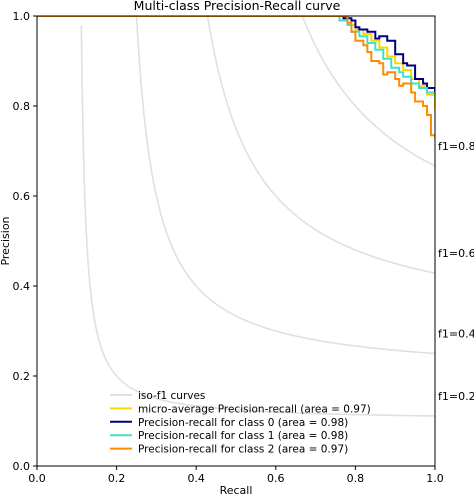 The image size is (474, 496). I want to click on x-axis-ticks: 0.0 0.2 0.4 0.6 0.8 1.0, so click(236, 475).